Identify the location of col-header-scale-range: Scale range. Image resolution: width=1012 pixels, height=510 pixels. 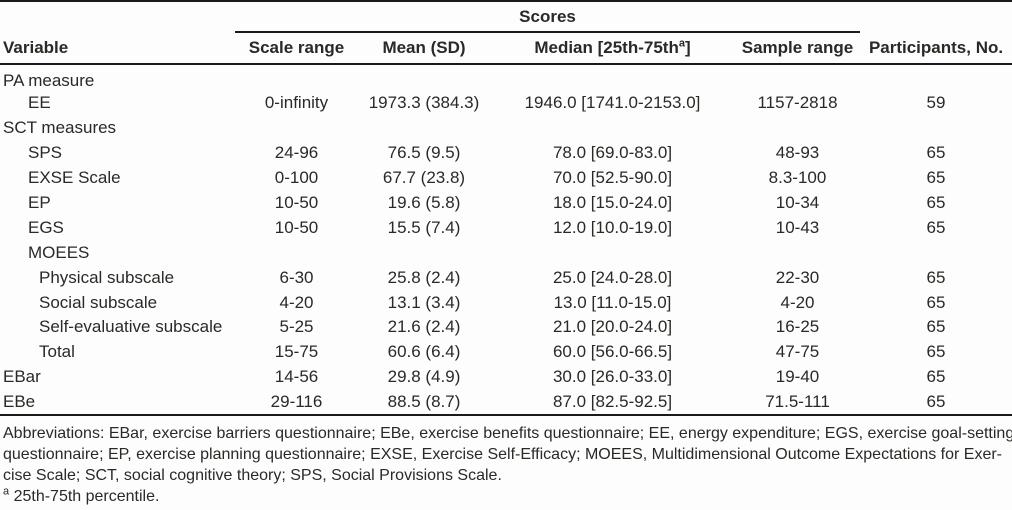
(296, 48).